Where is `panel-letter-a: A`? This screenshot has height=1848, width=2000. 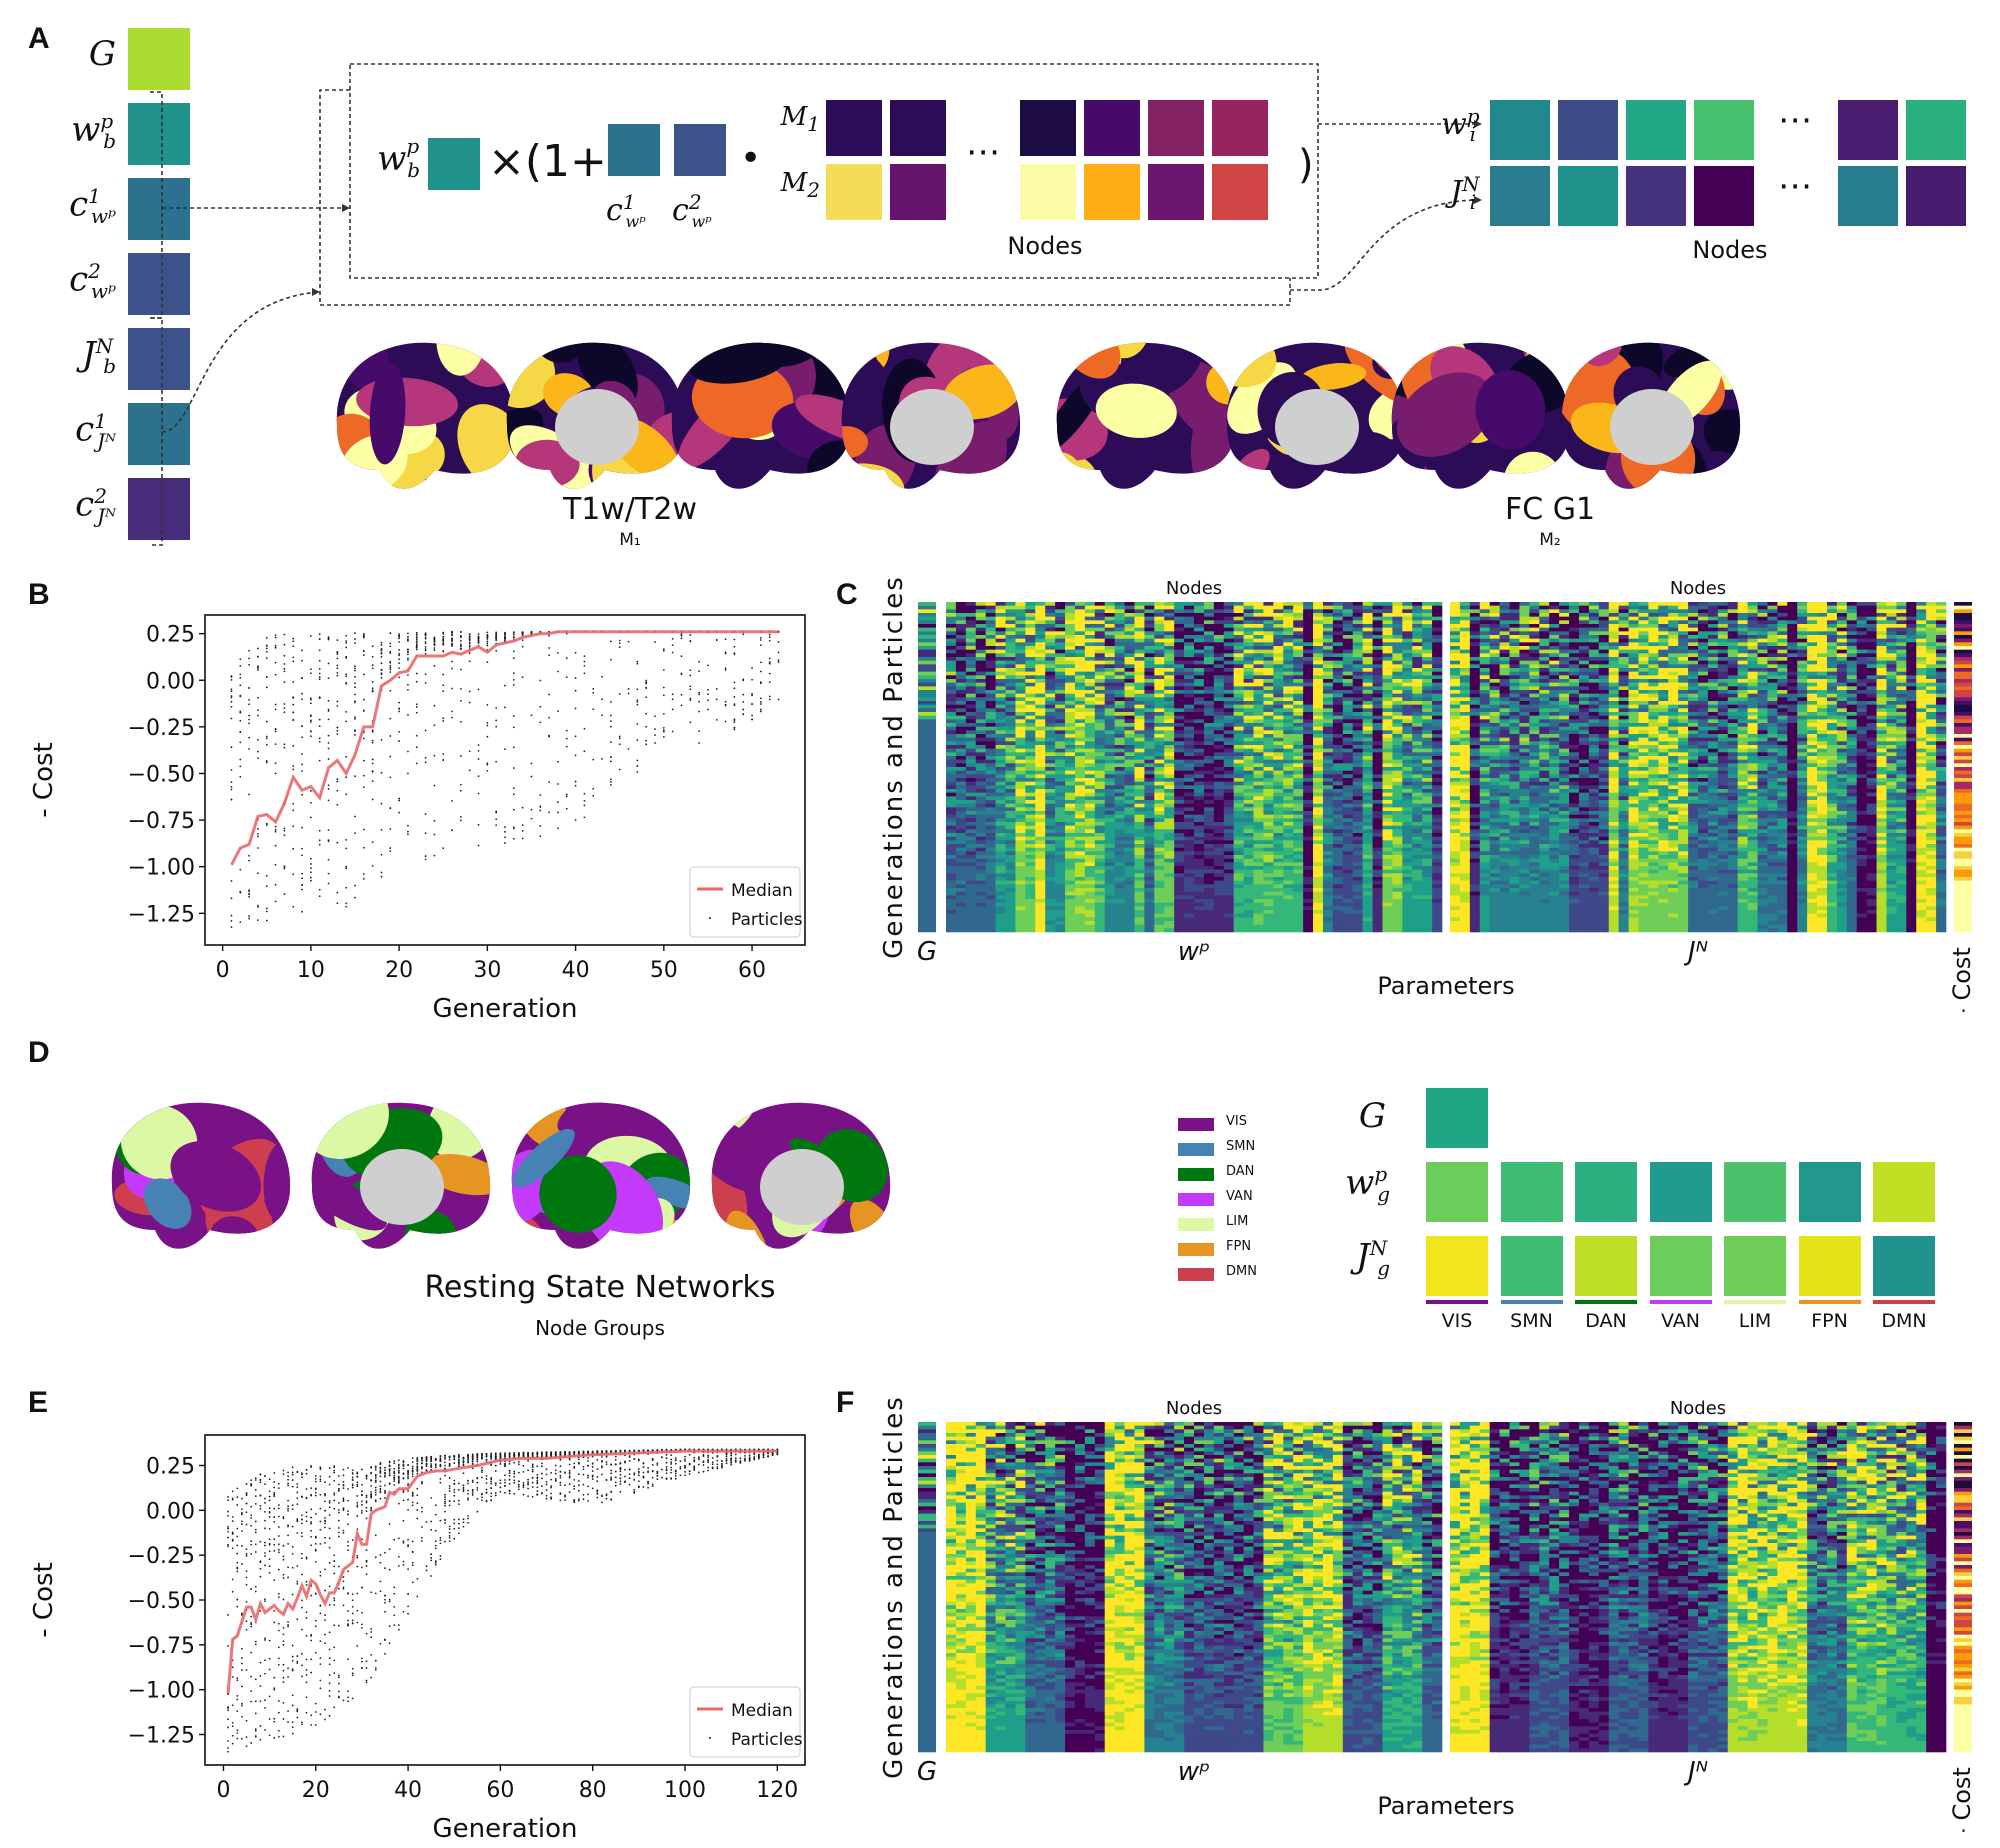
panel-letter-a: A is located at coordinates (39, 39).